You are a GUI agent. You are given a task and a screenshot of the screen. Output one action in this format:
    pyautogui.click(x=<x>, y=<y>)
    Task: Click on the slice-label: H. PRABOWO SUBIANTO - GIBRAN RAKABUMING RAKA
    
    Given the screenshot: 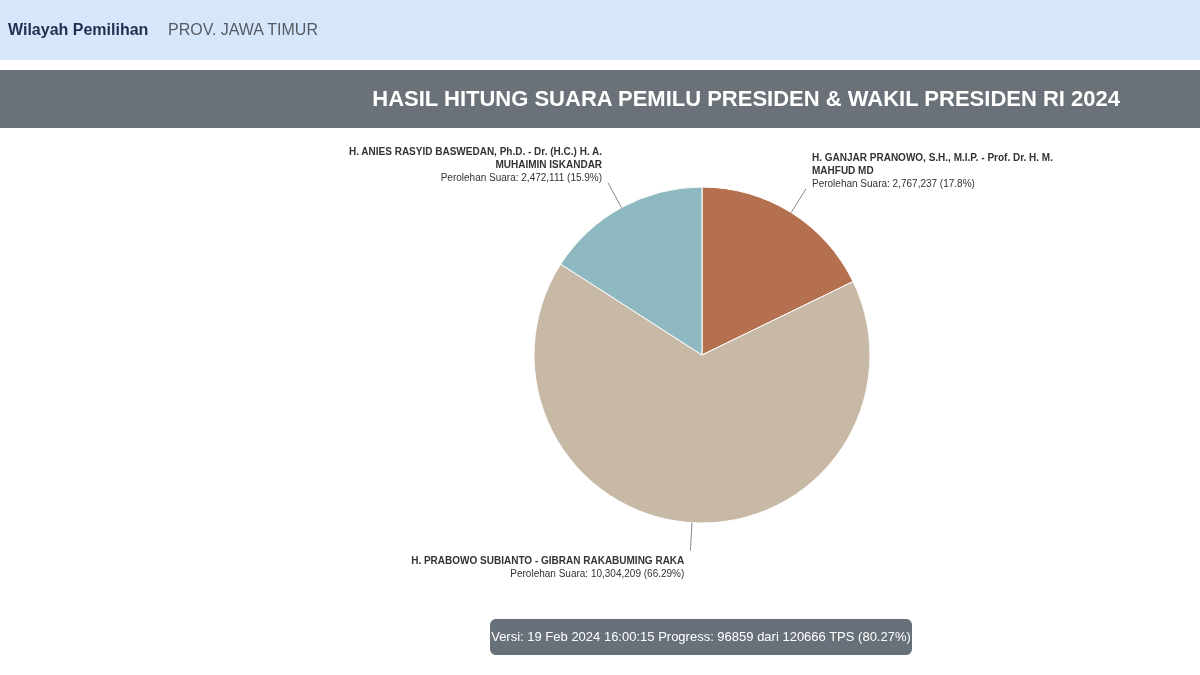 What is the action you would take?
    pyautogui.click(x=548, y=560)
    